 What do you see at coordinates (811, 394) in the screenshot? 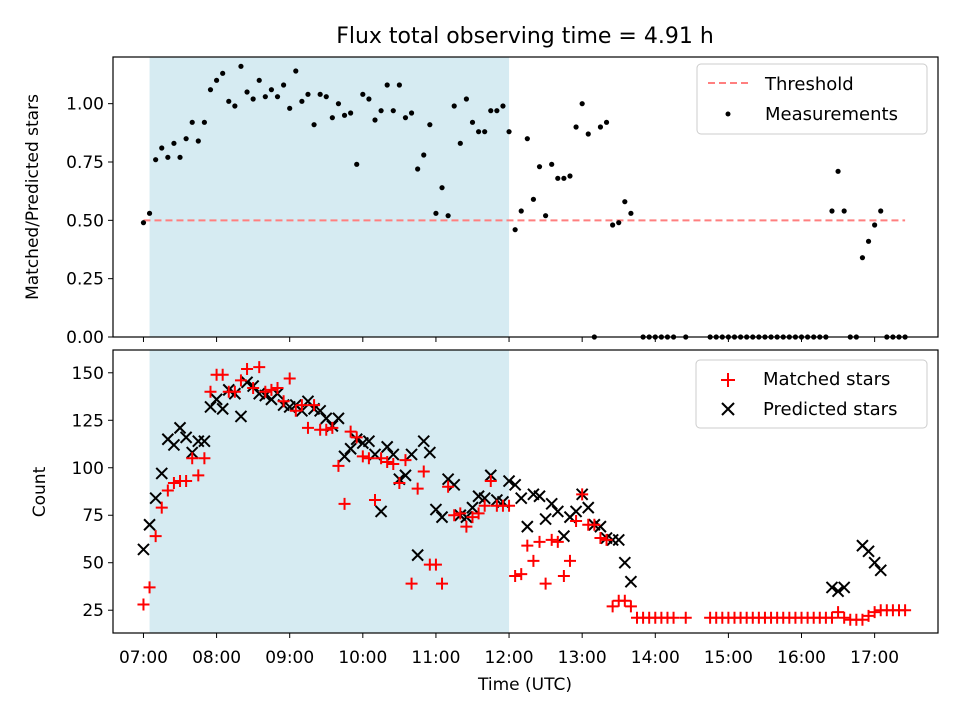
I see `count-legend: Matched stars Predicted stars` at bounding box center [811, 394].